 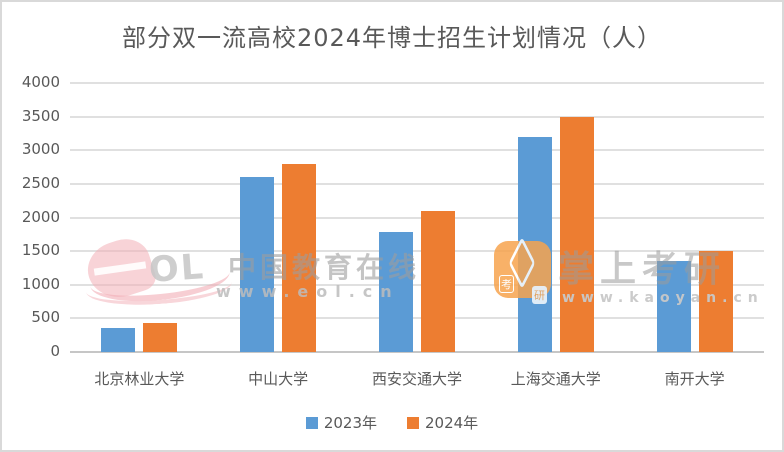 What do you see at coordinates (350, 423) in the screenshot?
I see `legend-label-2023: 2023年` at bounding box center [350, 423].